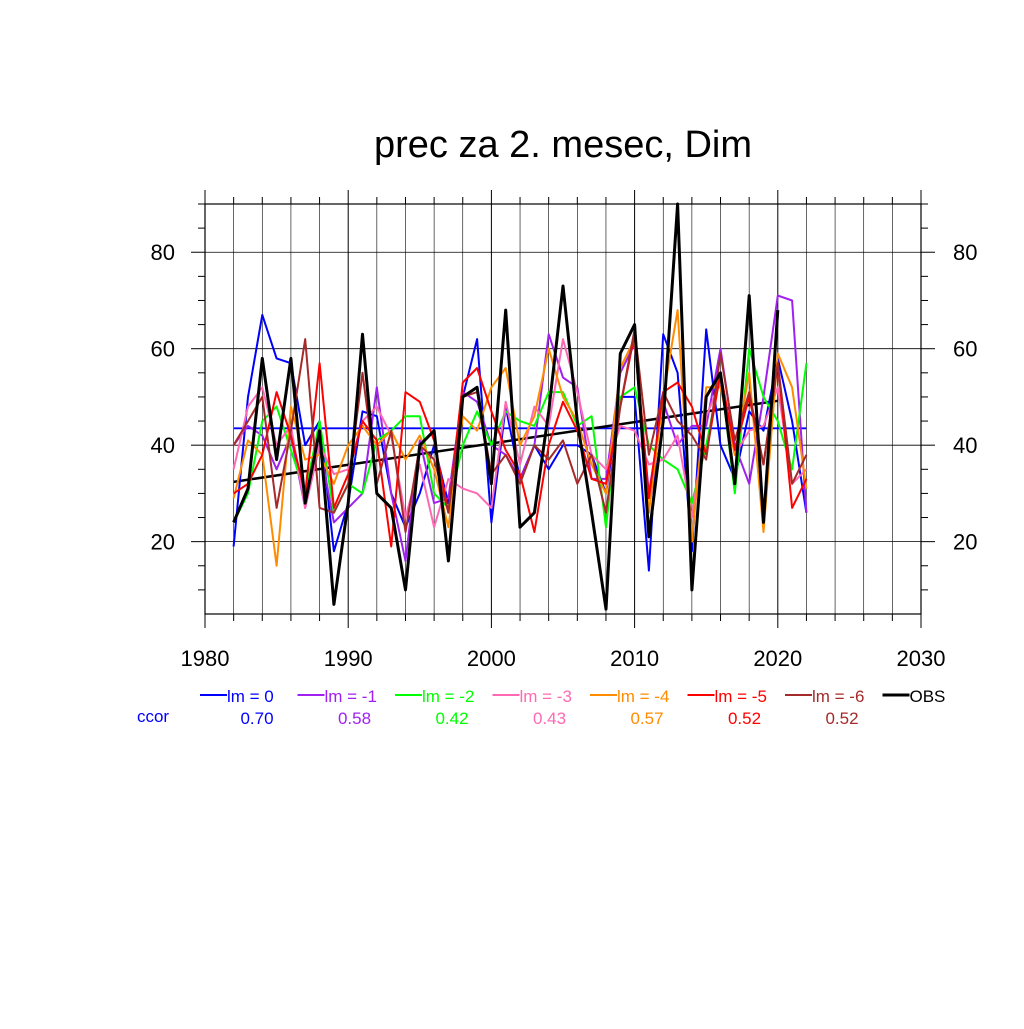 Image resolution: width=1024 pixels, height=1029 pixels. Describe the element at coordinates (546, 696) in the screenshot. I see `legend-label: lm = -3` at that location.